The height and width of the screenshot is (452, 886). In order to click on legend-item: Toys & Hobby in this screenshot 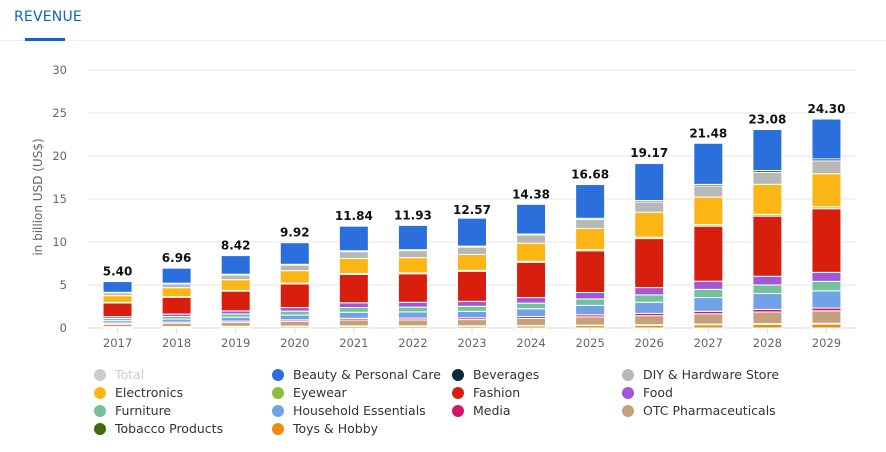, I will do `click(325, 428)`.